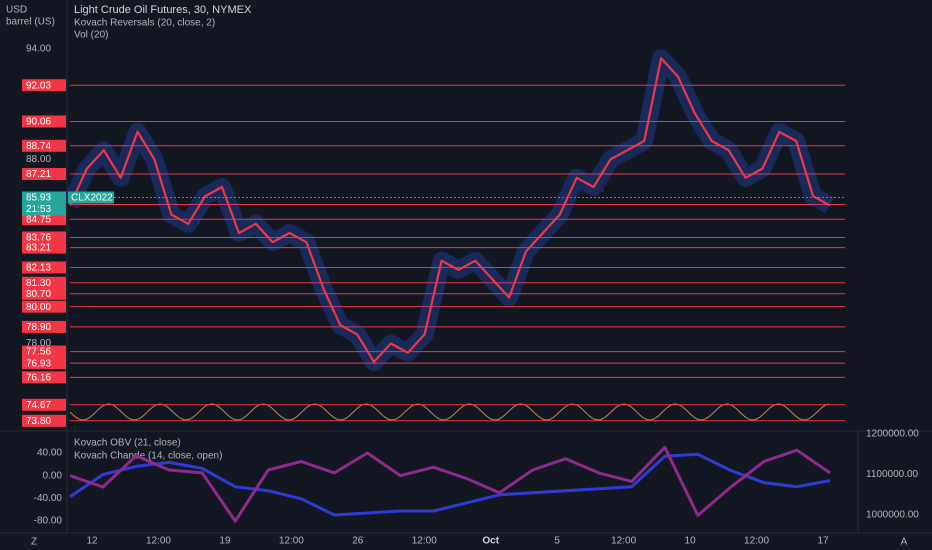  I want to click on indicator-line, so click(450, 484).